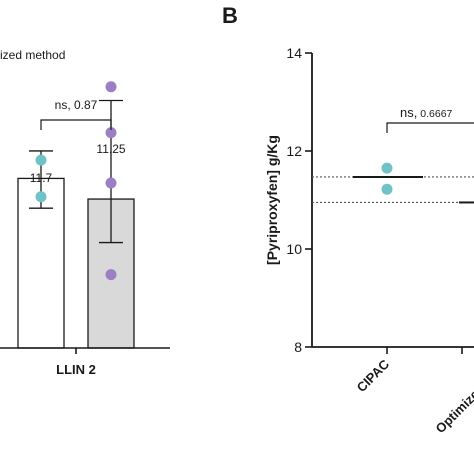 This screenshot has width=474, height=474. What do you see at coordinates (230, 15) in the screenshot?
I see `panel-letter: B` at bounding box center [230, 15].